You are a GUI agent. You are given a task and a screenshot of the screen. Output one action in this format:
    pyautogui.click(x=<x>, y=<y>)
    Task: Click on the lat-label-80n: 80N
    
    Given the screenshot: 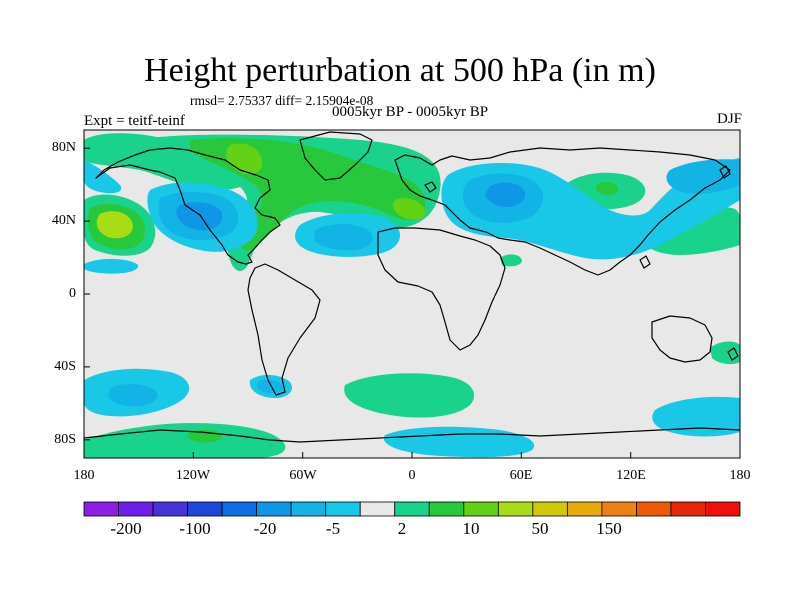 What is the action you would take?
    pyautogui.click(x=63, y=147)
    